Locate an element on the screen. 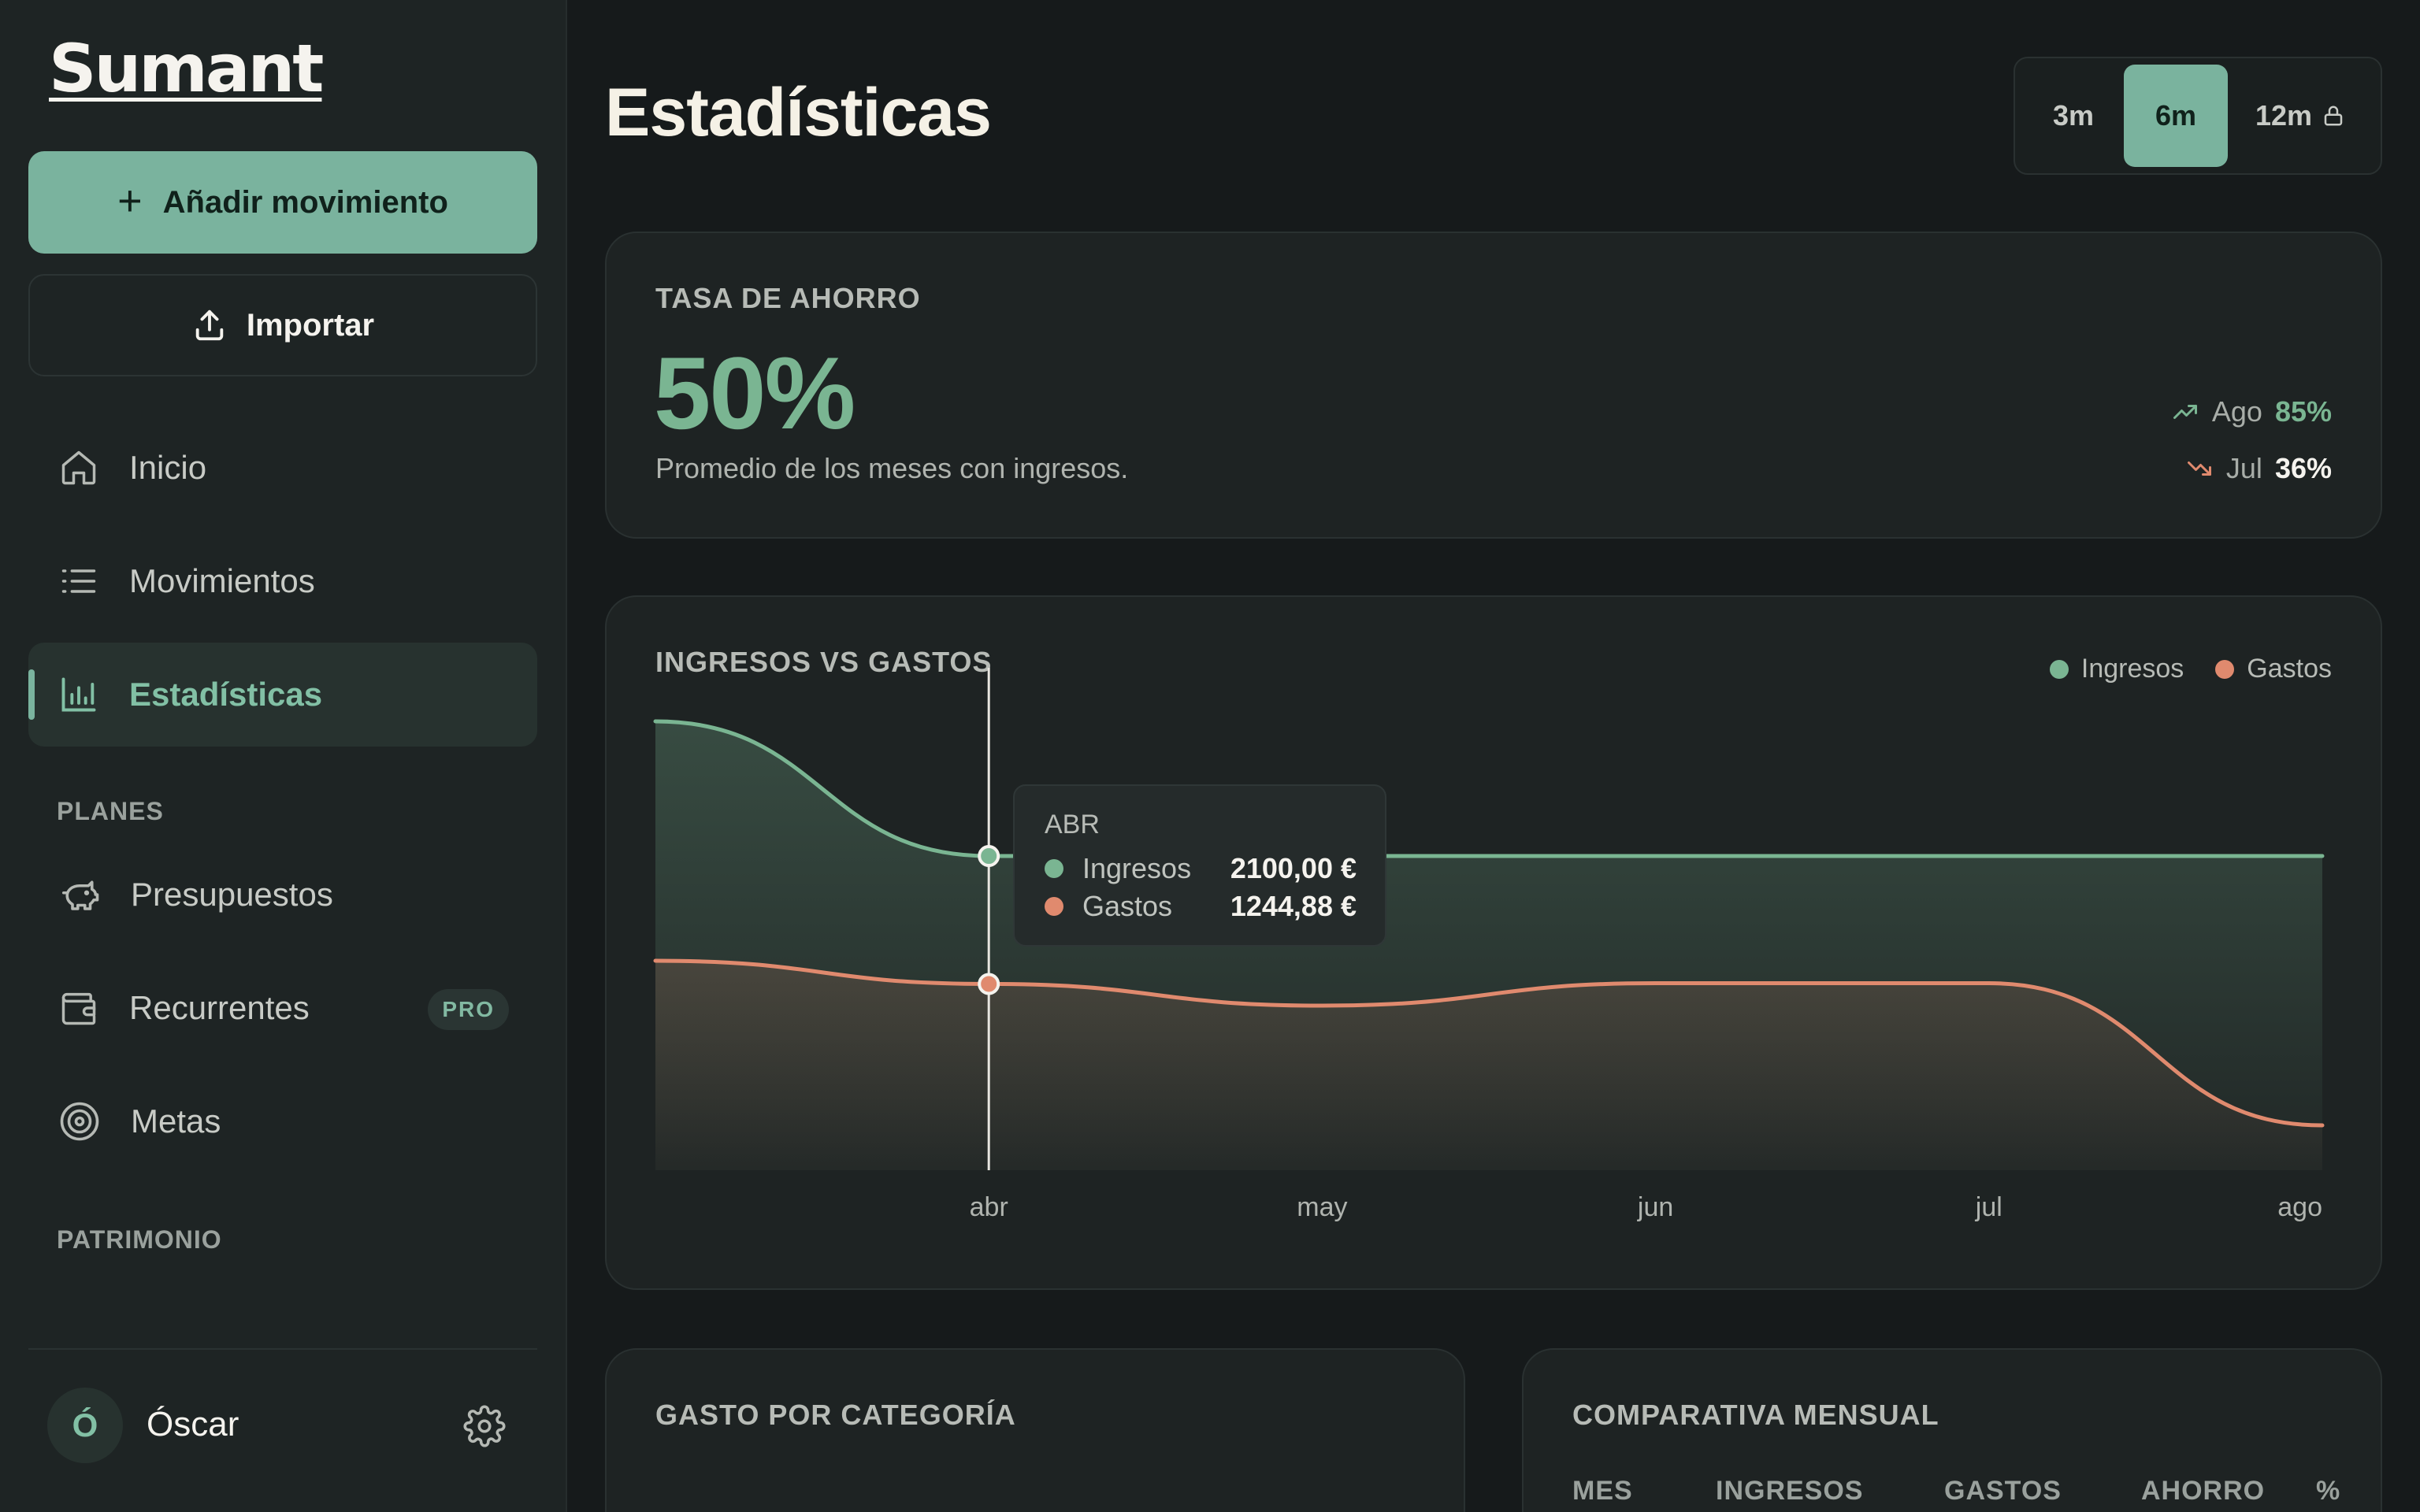 The width and height of the screenshot is (2420, 1512). pro-badge: PRO is located at coordinates (468, 1009).